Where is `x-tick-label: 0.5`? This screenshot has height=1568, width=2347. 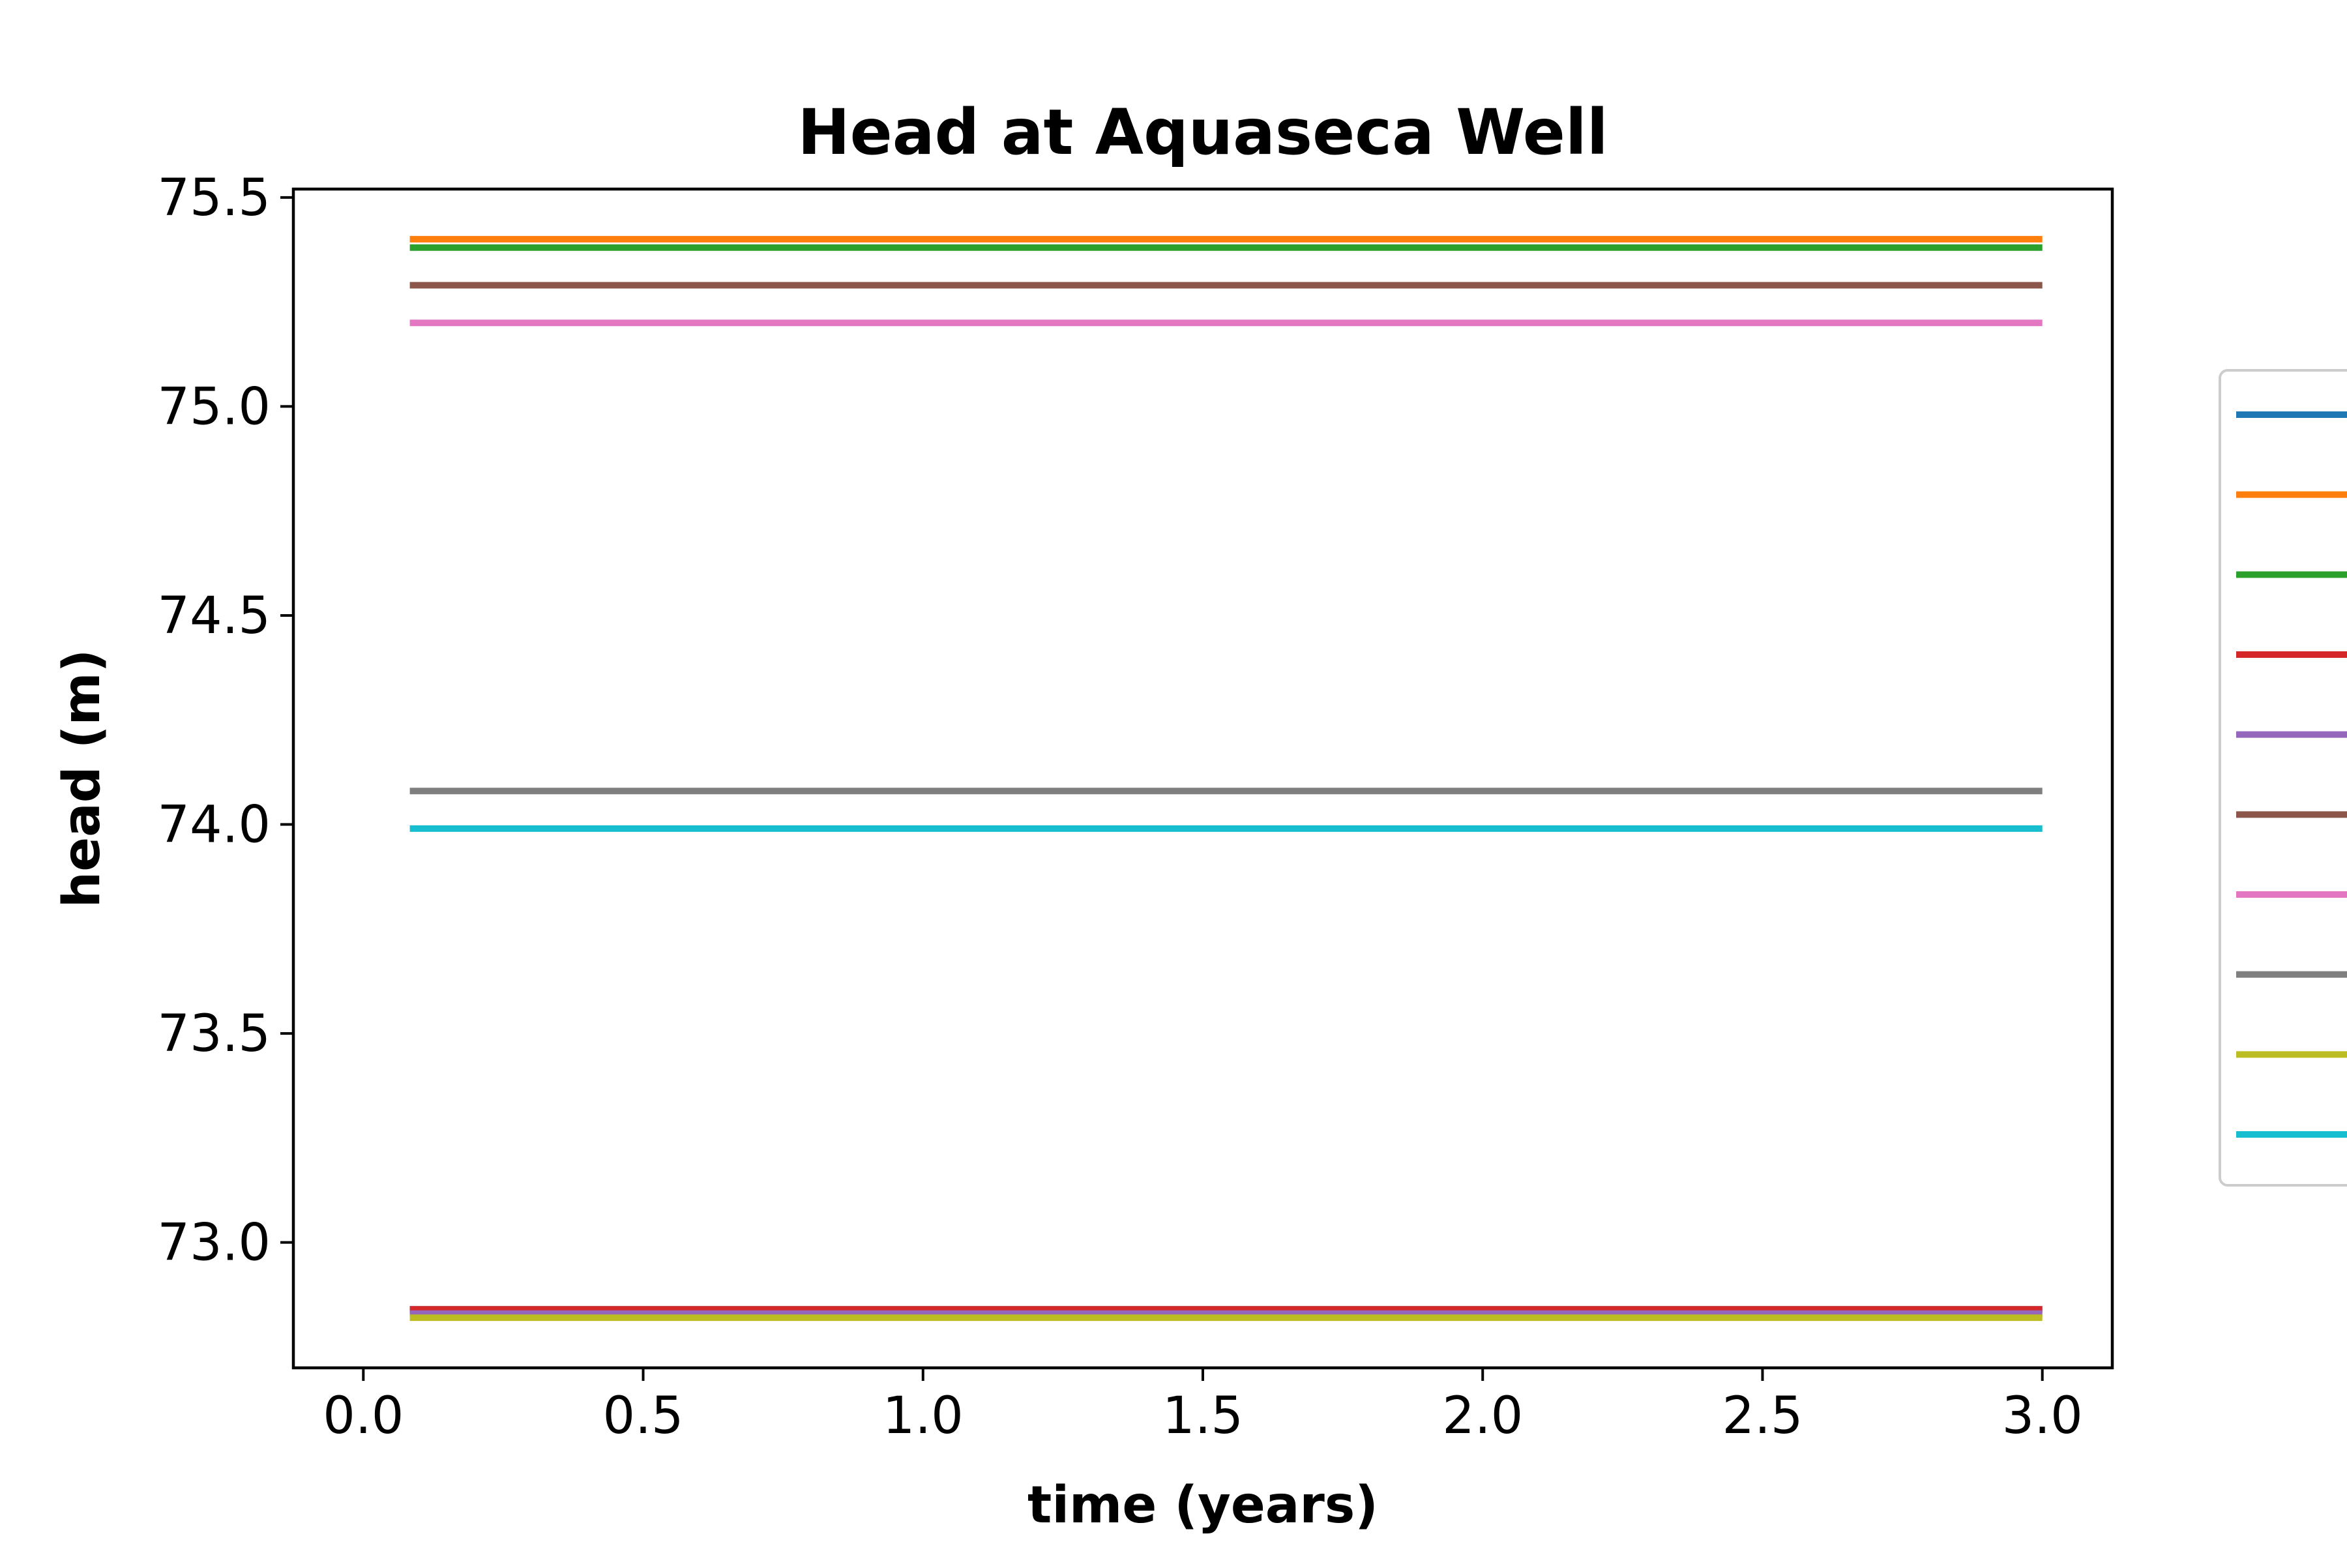 x-tick-label: 0.5 is located at coordinates (643, 1416).